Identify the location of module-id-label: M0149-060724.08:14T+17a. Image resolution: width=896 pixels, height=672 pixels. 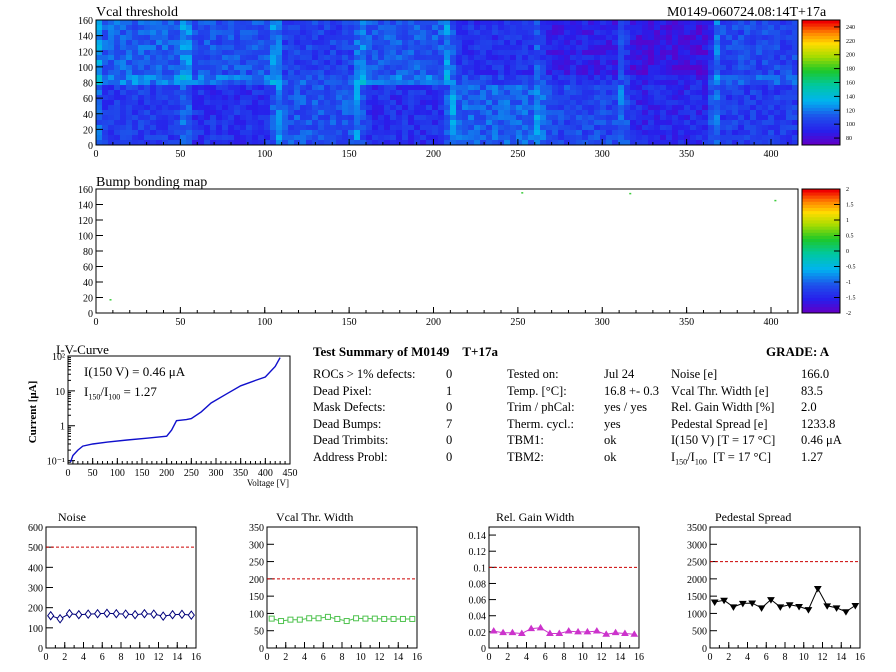
(747, 12).